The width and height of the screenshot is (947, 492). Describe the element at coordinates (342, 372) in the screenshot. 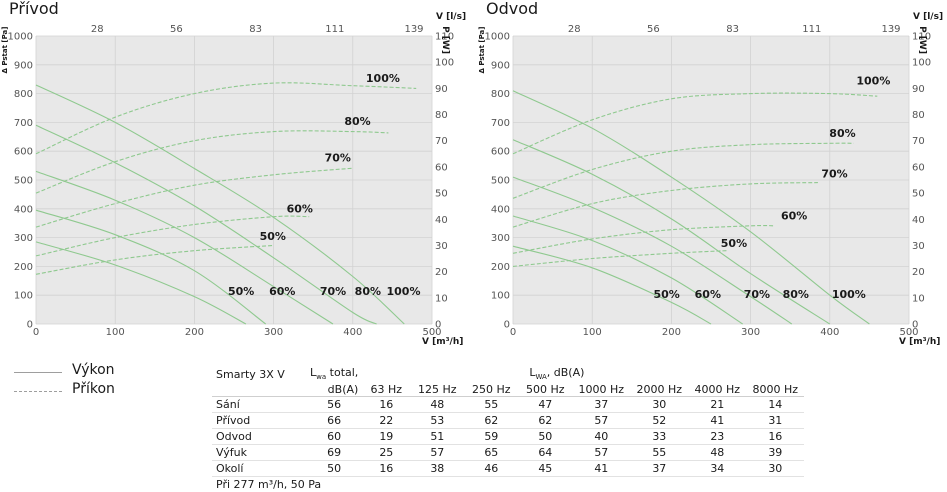

I see `total-header-text: total,` at that location.